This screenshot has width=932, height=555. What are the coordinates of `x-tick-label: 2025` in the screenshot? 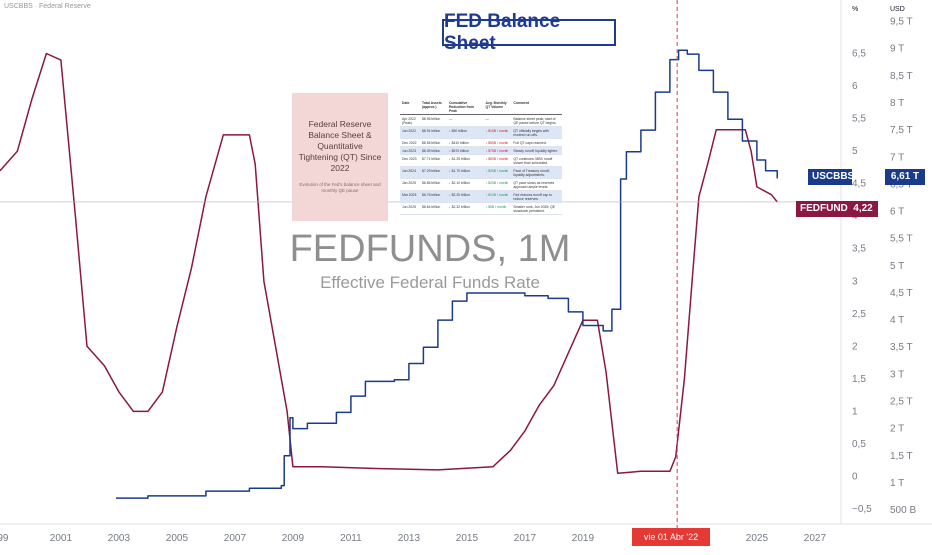 It's located at (757, 538).